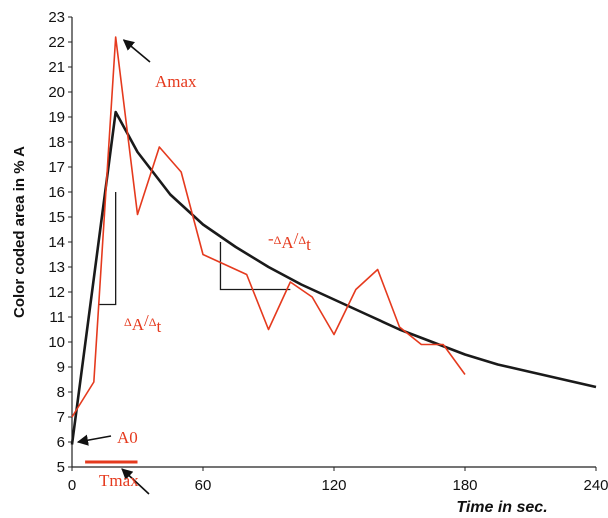 Image resolution: width=608 pixels, height=518 pixels. I want to click on x-tick-label: 60, so click(203, 485).